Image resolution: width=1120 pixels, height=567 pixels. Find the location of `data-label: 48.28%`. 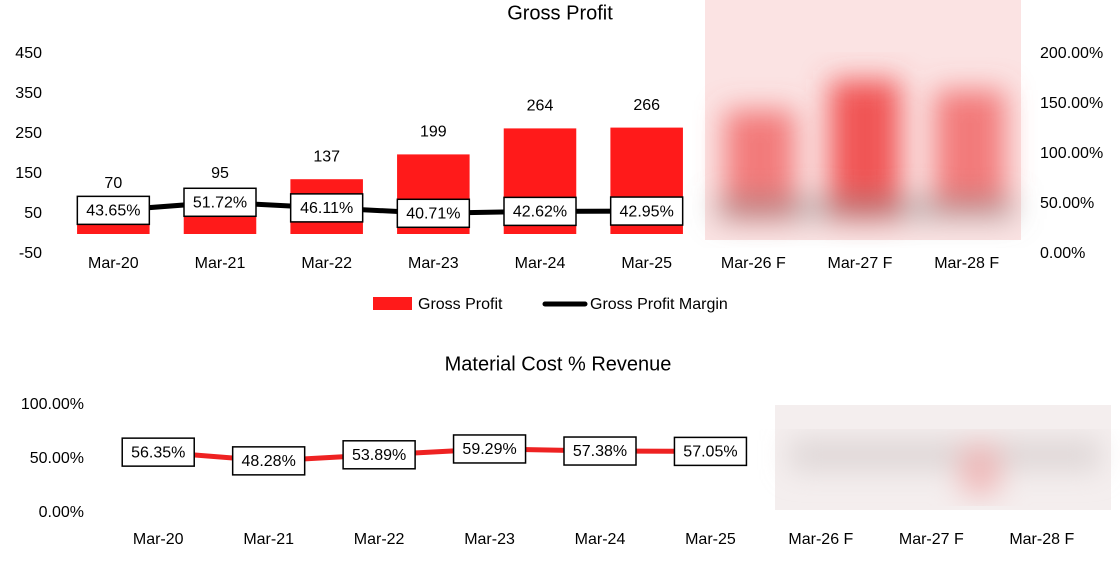

data-label: 48.28% is located at coordinates (269, 461).